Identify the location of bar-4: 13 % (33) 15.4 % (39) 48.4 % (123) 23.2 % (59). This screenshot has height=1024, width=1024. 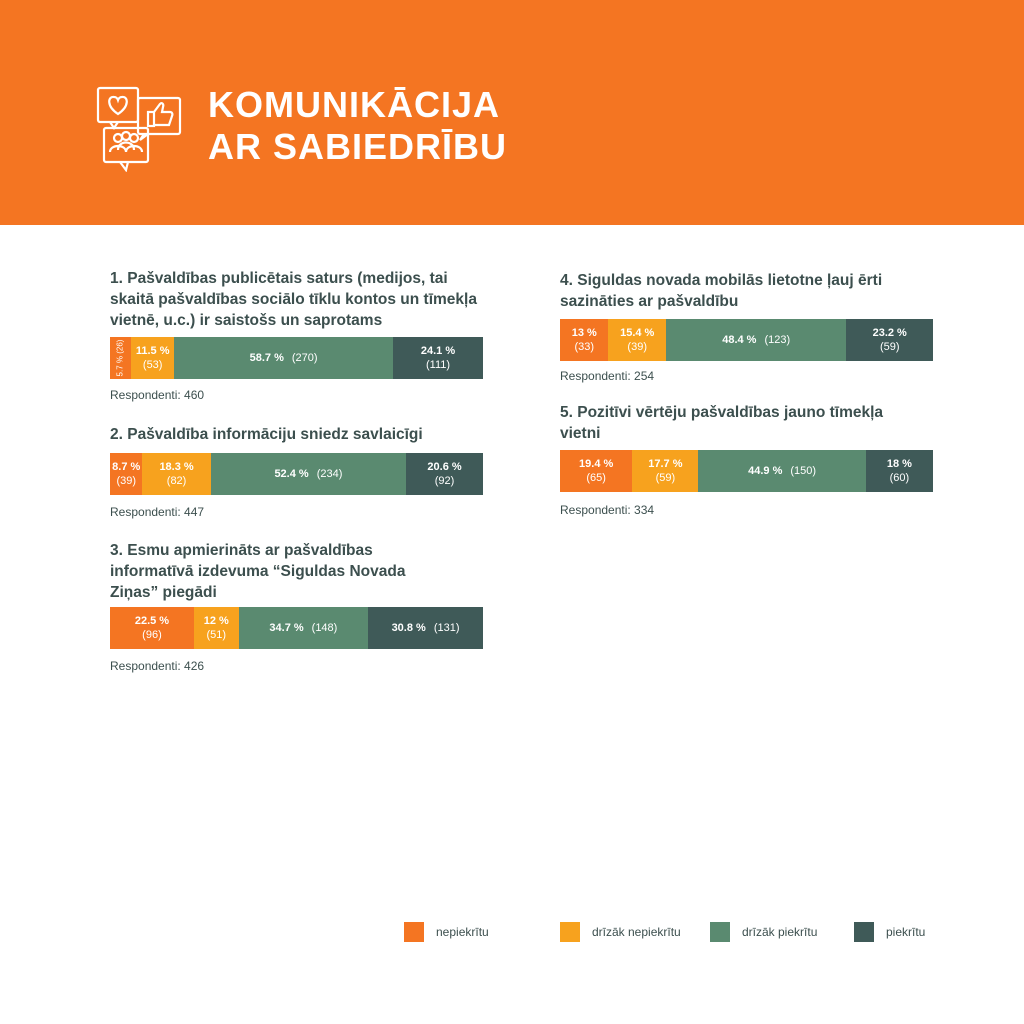
(746, 340).